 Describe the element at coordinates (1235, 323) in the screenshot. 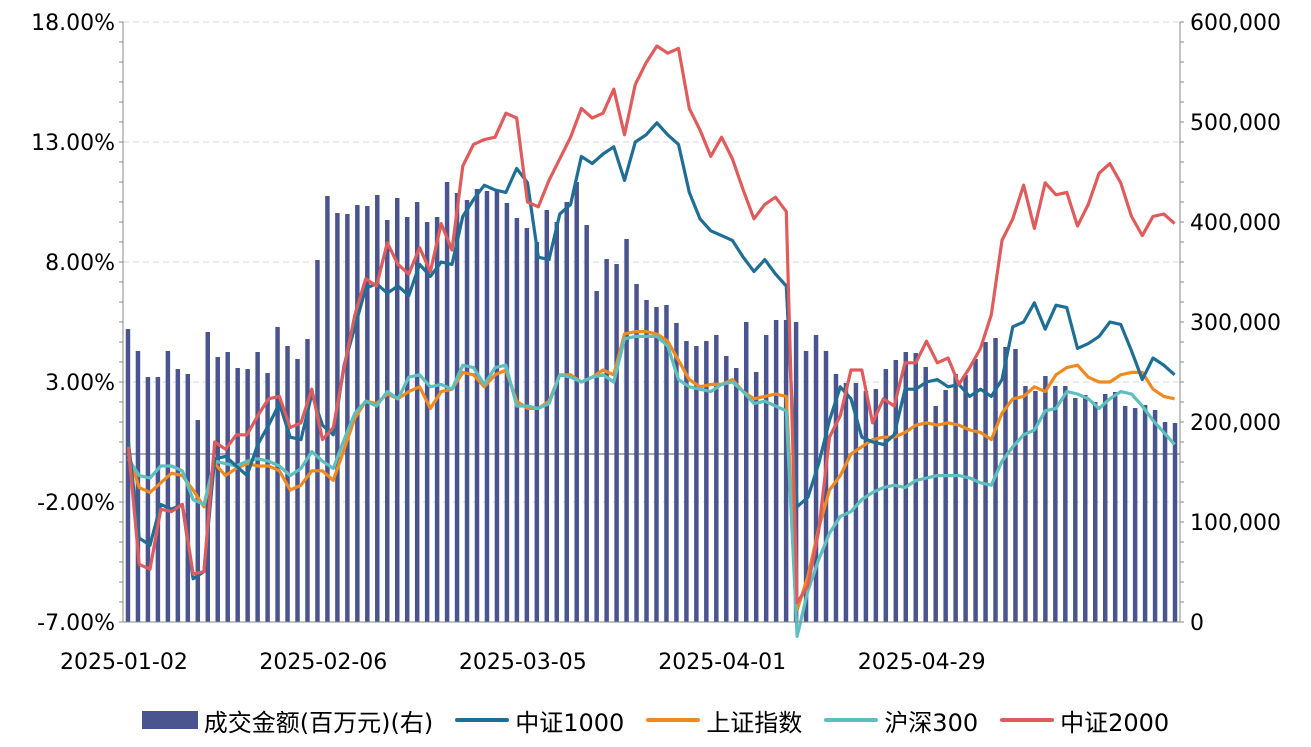

I see `right-tick-label: 300,000` at that location.